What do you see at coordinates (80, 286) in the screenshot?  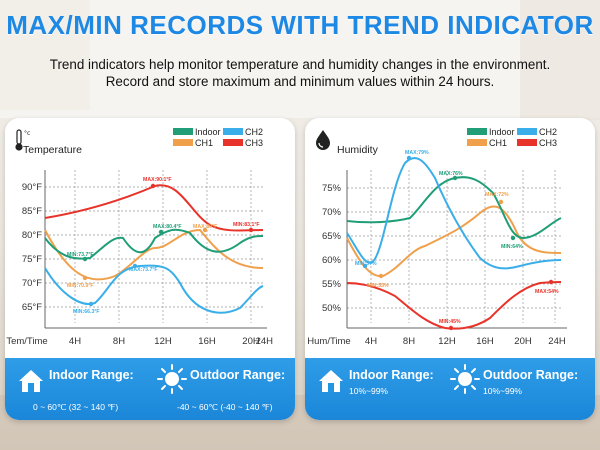 I see `annotation: MIN:70.9°F` at bounding box center [80, 286].